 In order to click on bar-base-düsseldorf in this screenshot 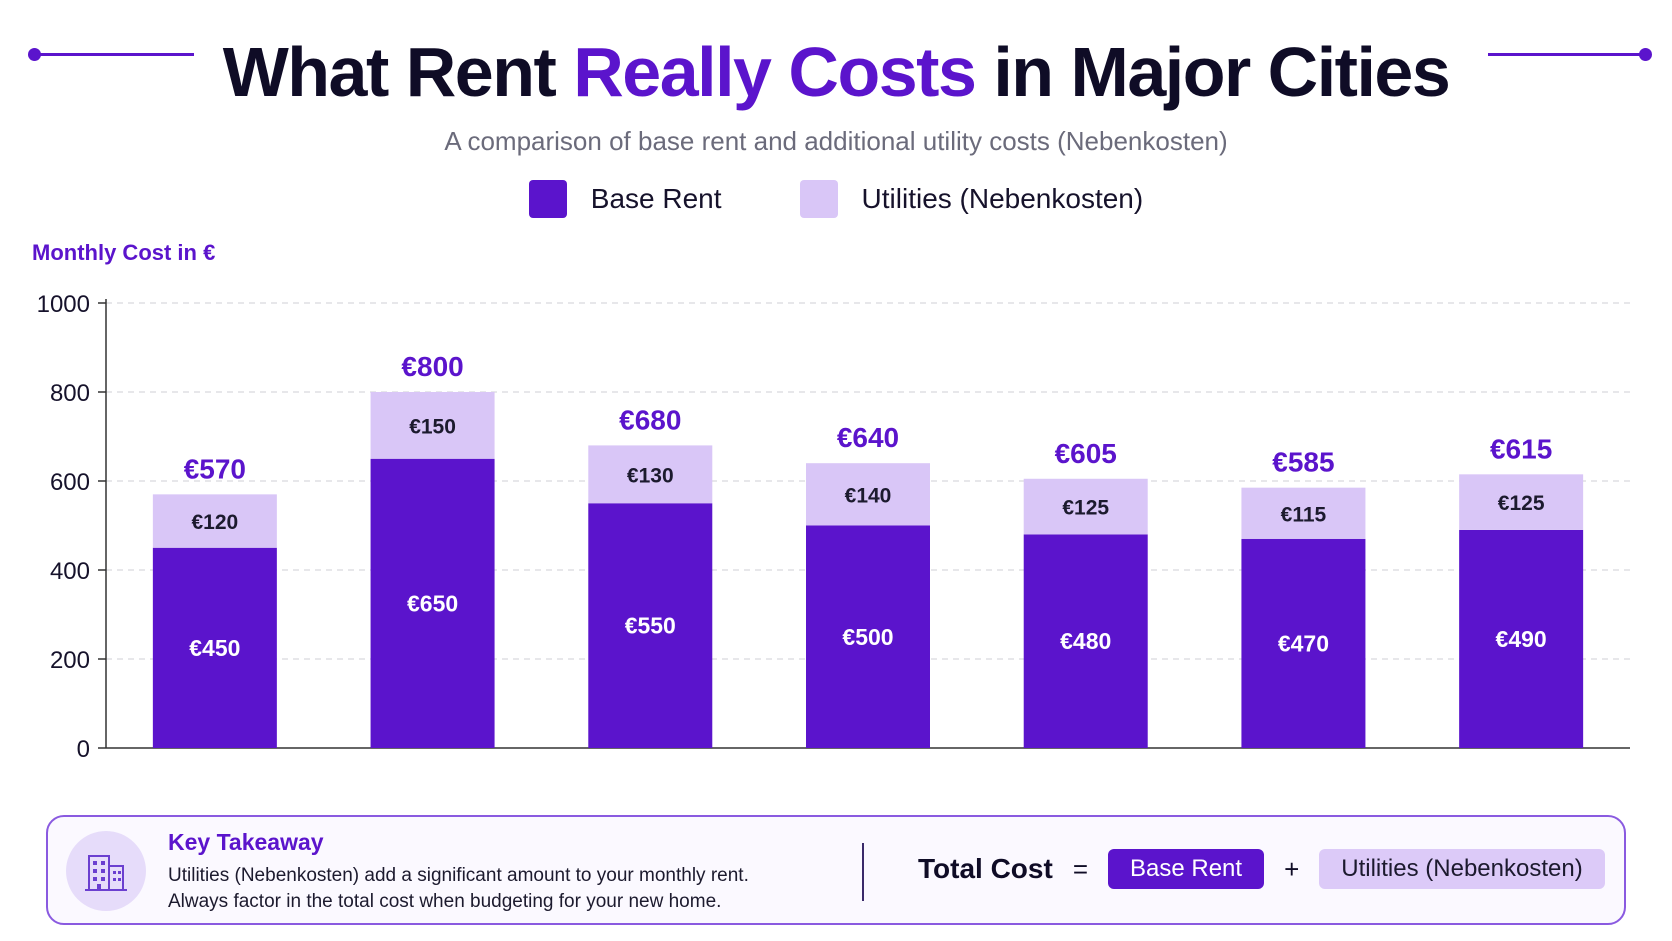, I will do `click(1521, 638)`.